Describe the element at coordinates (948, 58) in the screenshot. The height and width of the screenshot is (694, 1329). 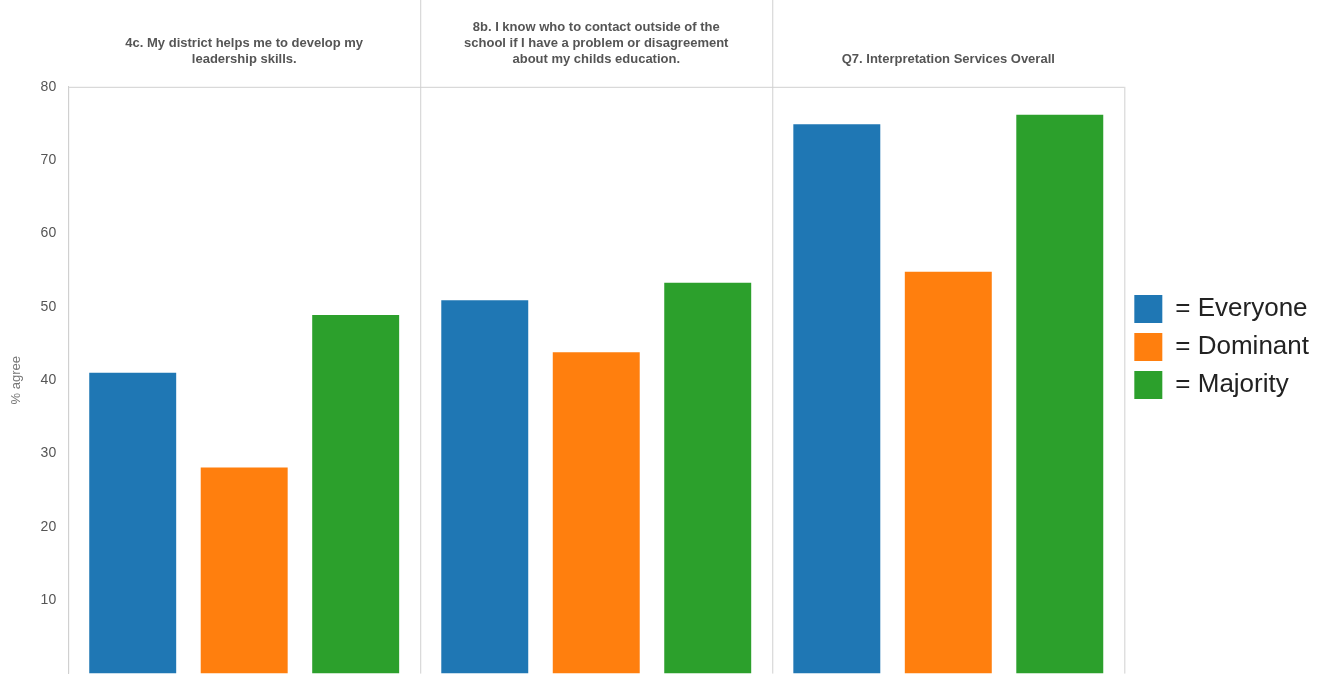
I see `x-tick-label: Q7. Interpretation Services Overall` at that location.